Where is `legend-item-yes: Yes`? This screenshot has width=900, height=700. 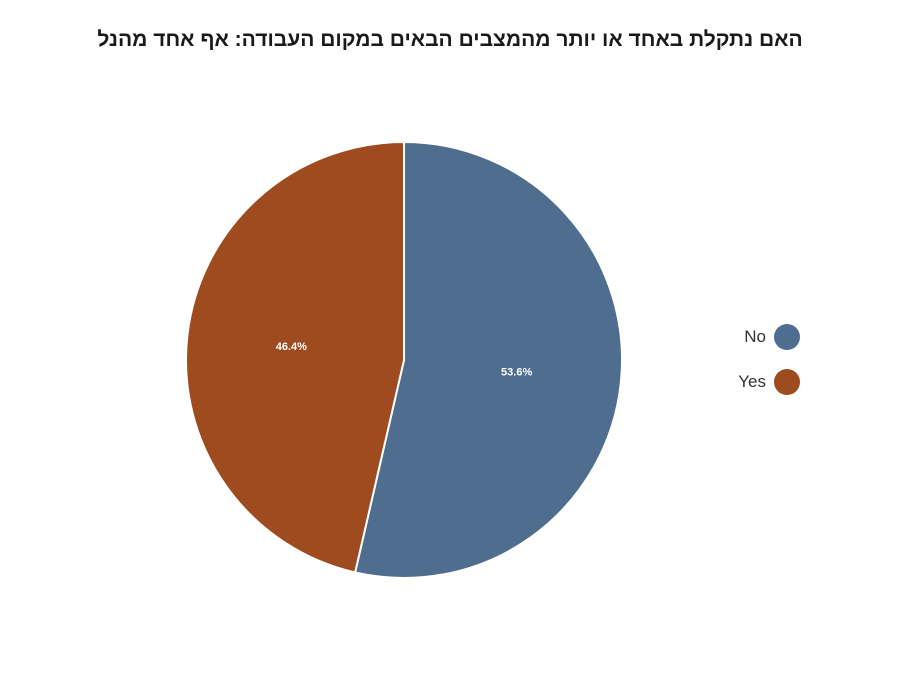 legend-item-yes: Yes is located at coordinates (760, 382).